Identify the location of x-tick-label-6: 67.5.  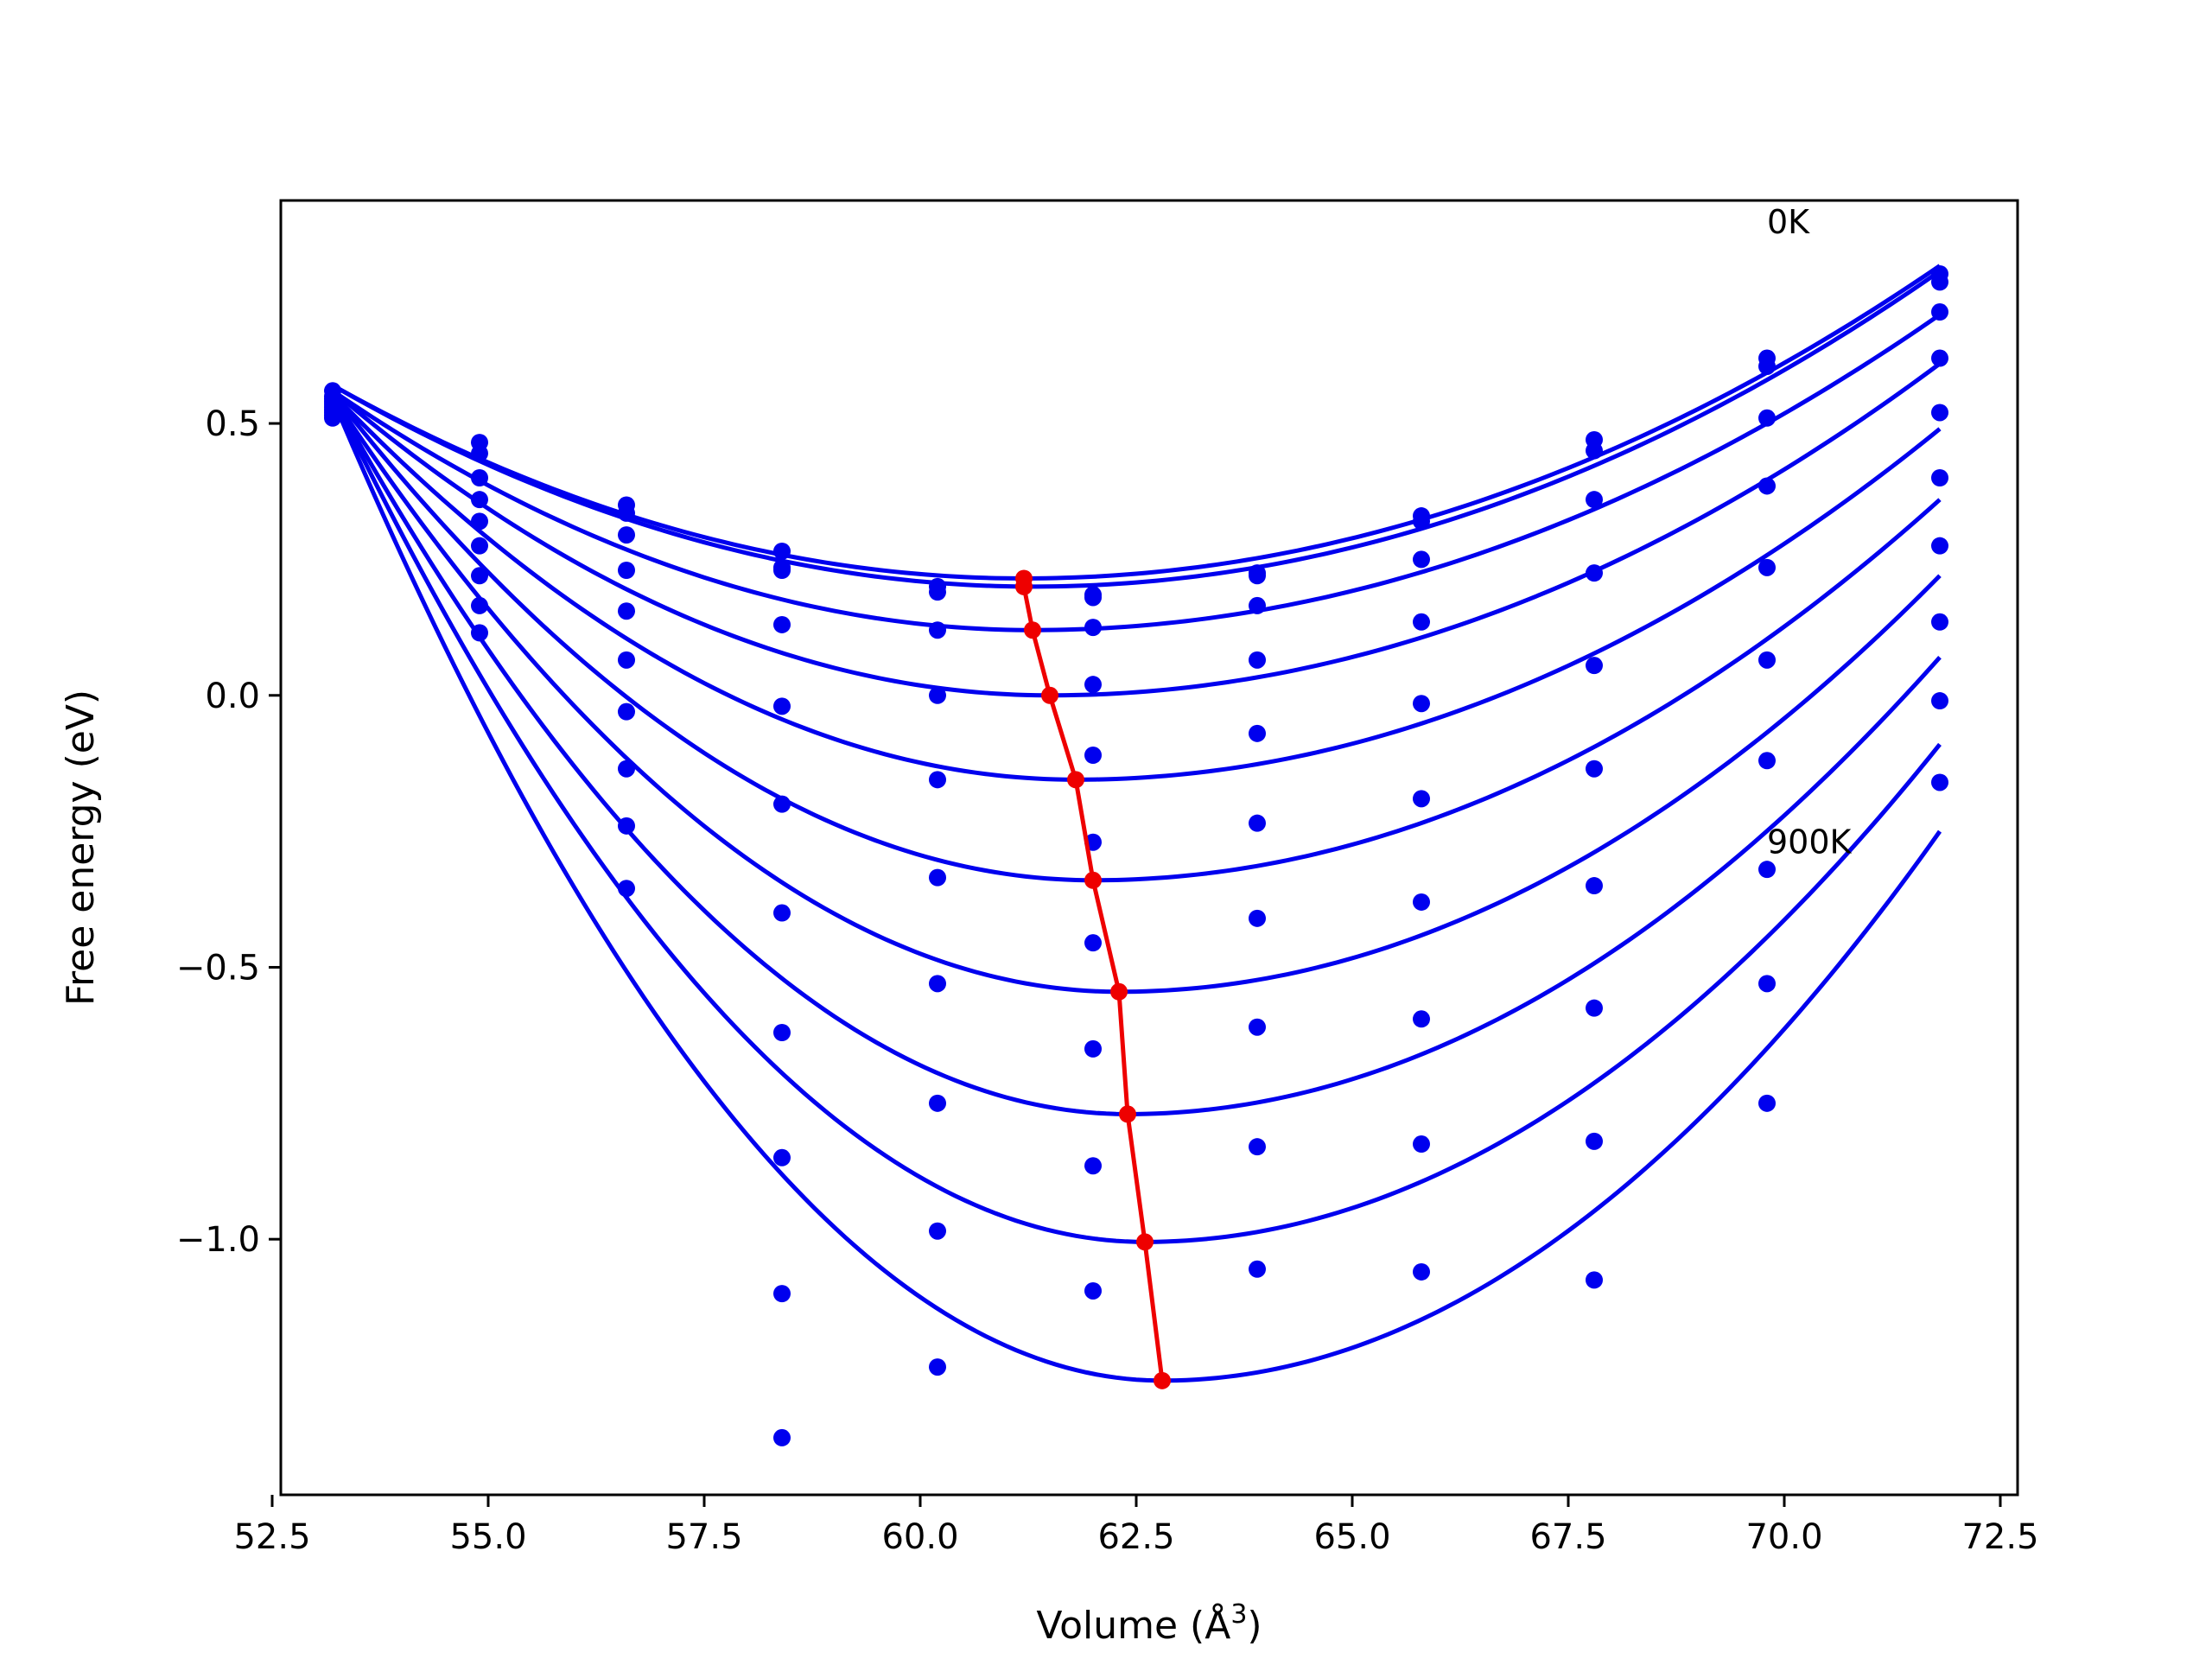
(1567, 1537).